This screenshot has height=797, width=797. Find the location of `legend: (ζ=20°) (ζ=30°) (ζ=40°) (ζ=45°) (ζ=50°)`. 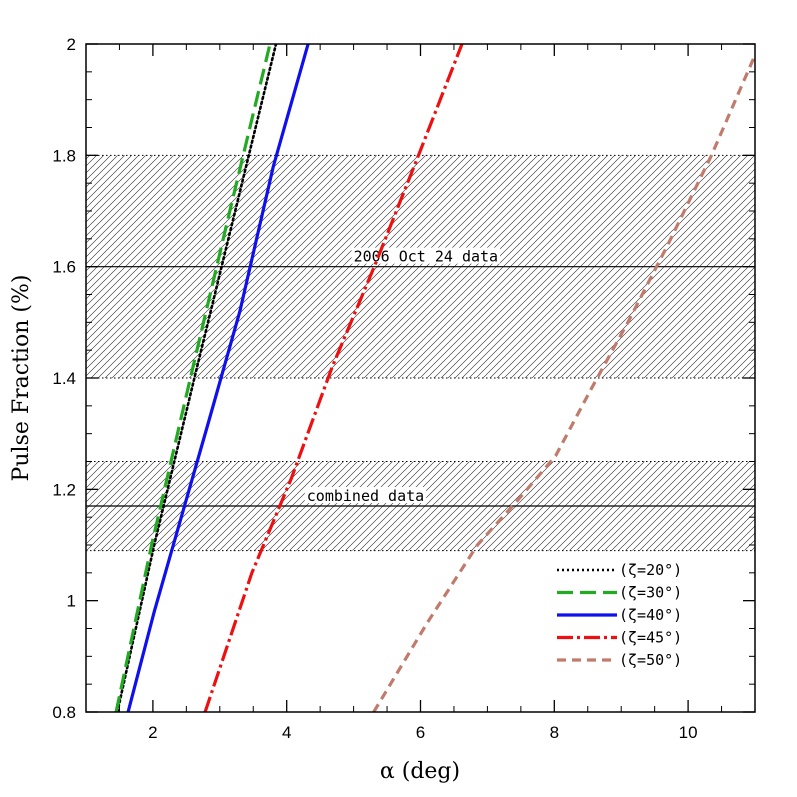

legend: (ζ=20°) (ζ=30°) (ζ=40°) (ζ=45°) (ζ=50°) is located at coordinates (619, 615).